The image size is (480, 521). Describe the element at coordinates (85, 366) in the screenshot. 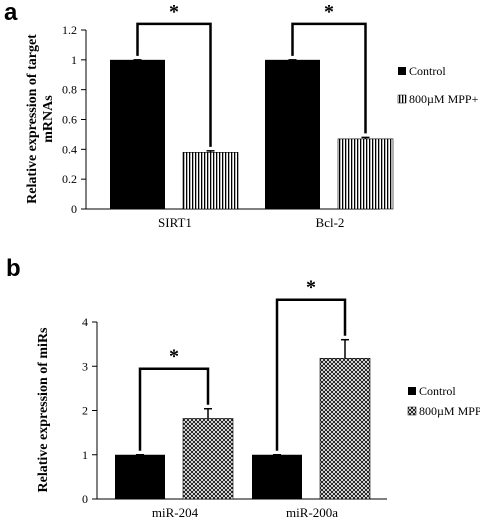

I see `y-tick-label: 3` at that location.